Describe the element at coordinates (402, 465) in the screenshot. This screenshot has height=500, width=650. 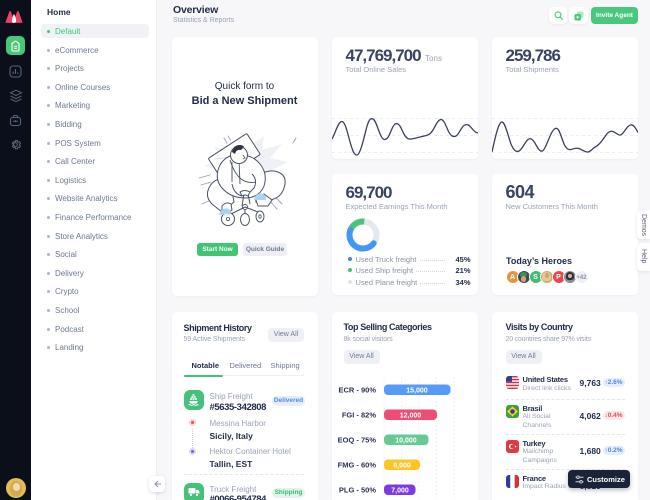
I see `svg-text: 8,000` at that location.